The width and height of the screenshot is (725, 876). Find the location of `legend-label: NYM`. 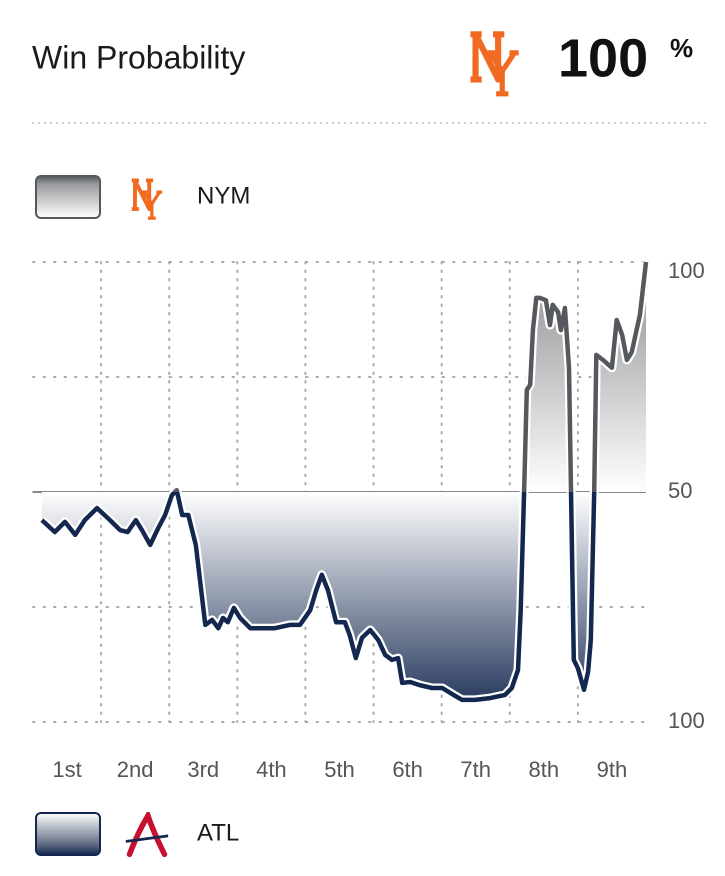

legend-label: NYM is located at coordinates (223, 195).